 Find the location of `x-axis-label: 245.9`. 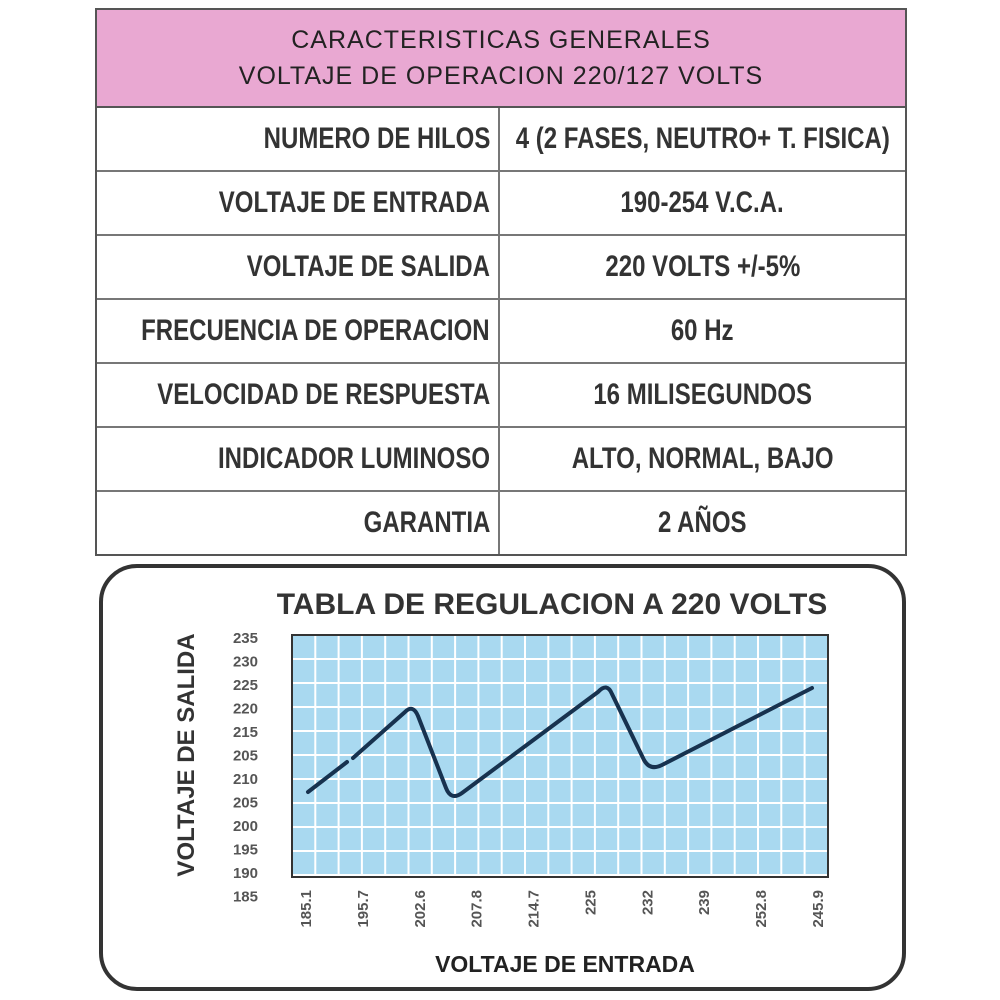

x-axis-label: 245.9 is located at coordinates (818, 909).